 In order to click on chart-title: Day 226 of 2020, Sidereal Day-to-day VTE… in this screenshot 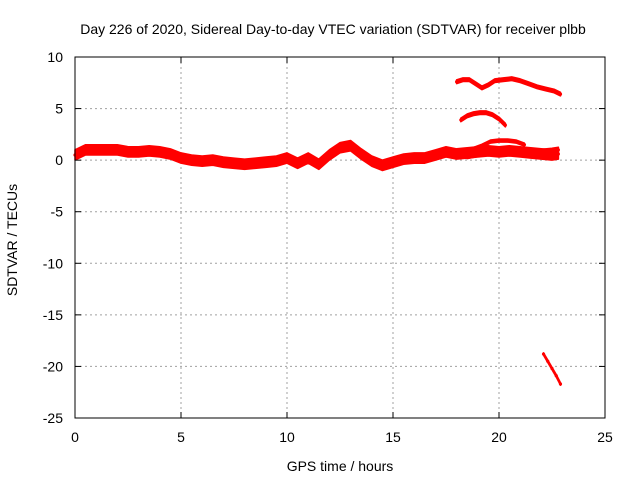, I will do `click(333, 29)`.